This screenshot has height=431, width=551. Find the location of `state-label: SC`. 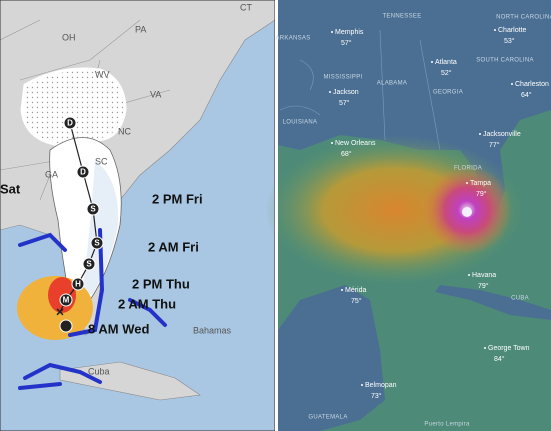

state-label: SC is located at coordinates (101, 161).